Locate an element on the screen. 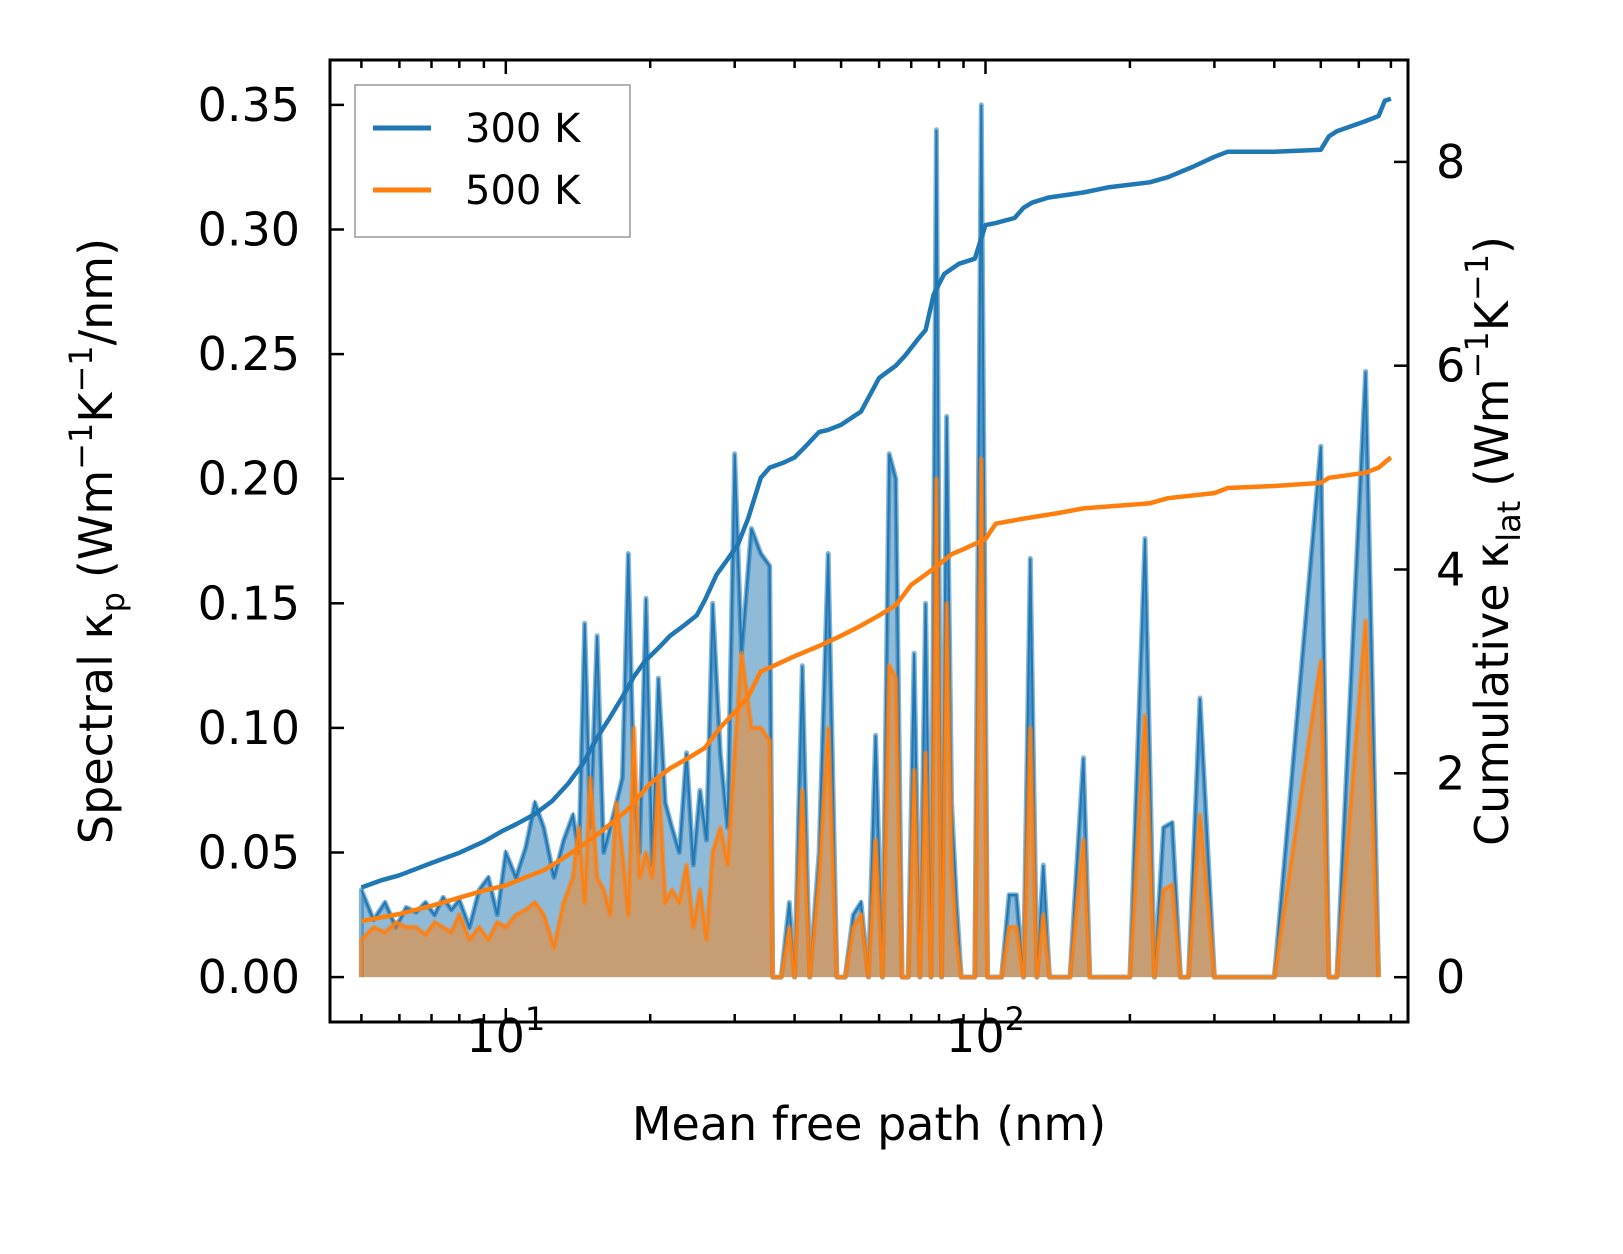  left-y-tick-label: 0.10 is located at coordinates (249, 728).